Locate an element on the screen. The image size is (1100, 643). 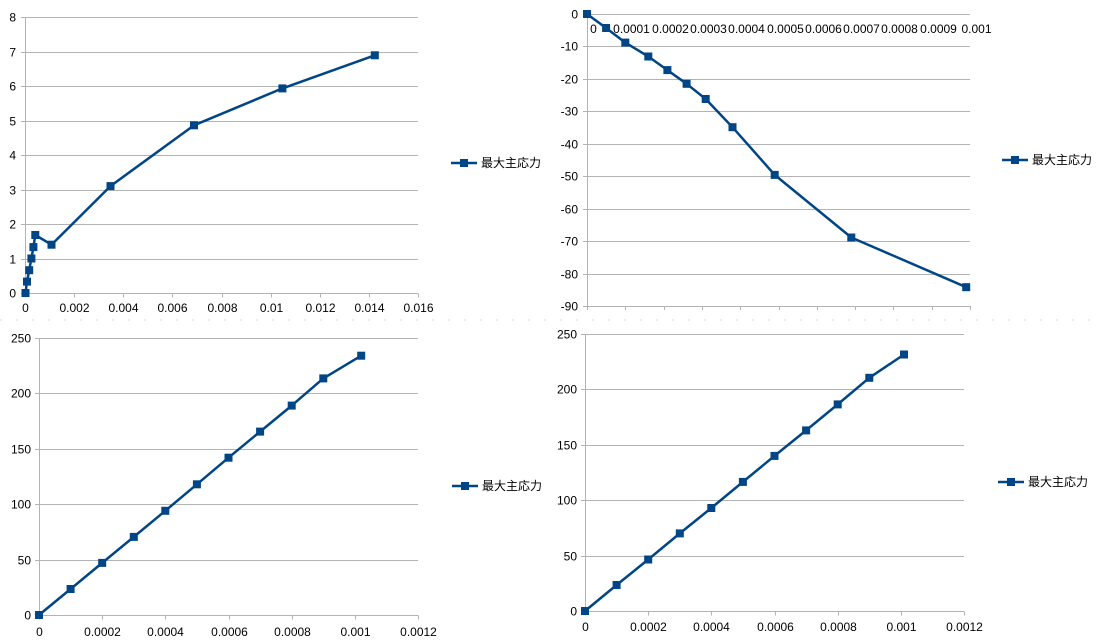
y-tick-label: -40 is located at coordinates (570, 145).